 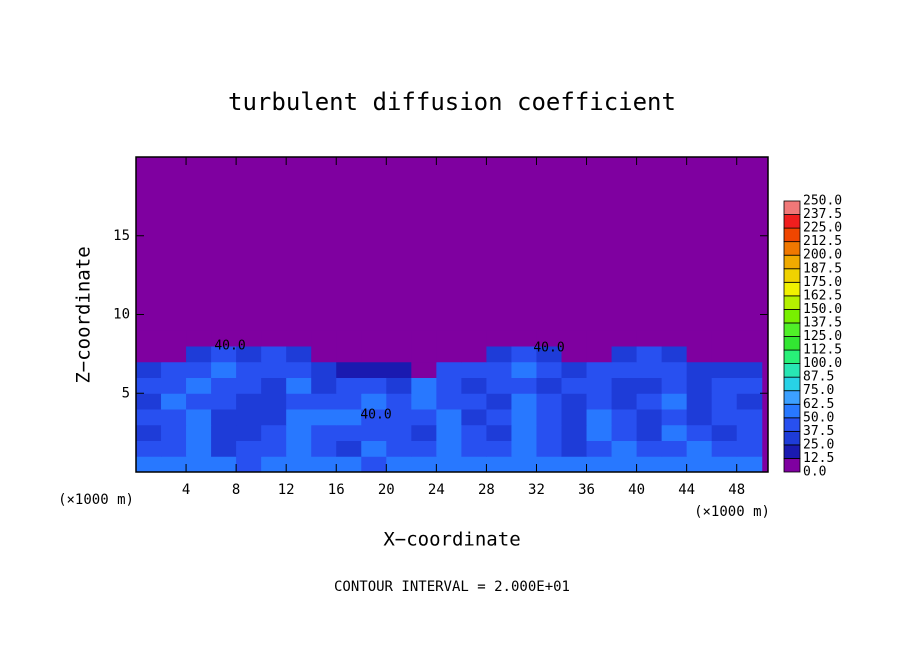 I want to click on colorbar-label: 100.0, so click(x=822, y=363).